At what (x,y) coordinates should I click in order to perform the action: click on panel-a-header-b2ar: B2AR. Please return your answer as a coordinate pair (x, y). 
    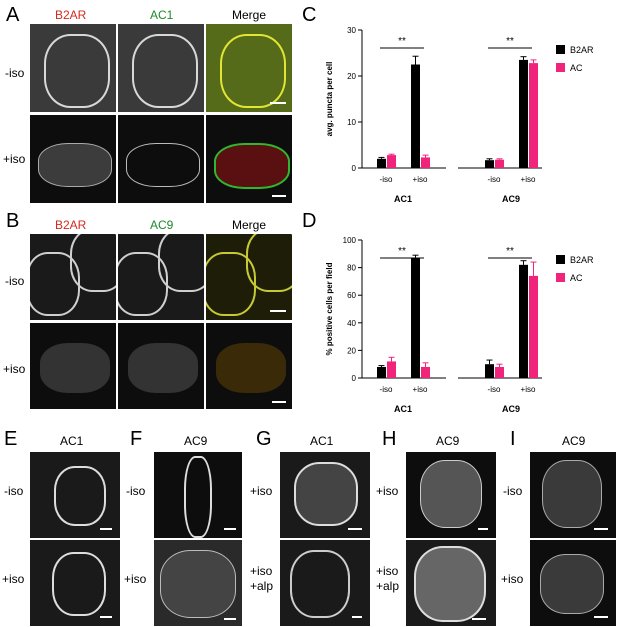
    Looking at the image, I should click on (71, 15).